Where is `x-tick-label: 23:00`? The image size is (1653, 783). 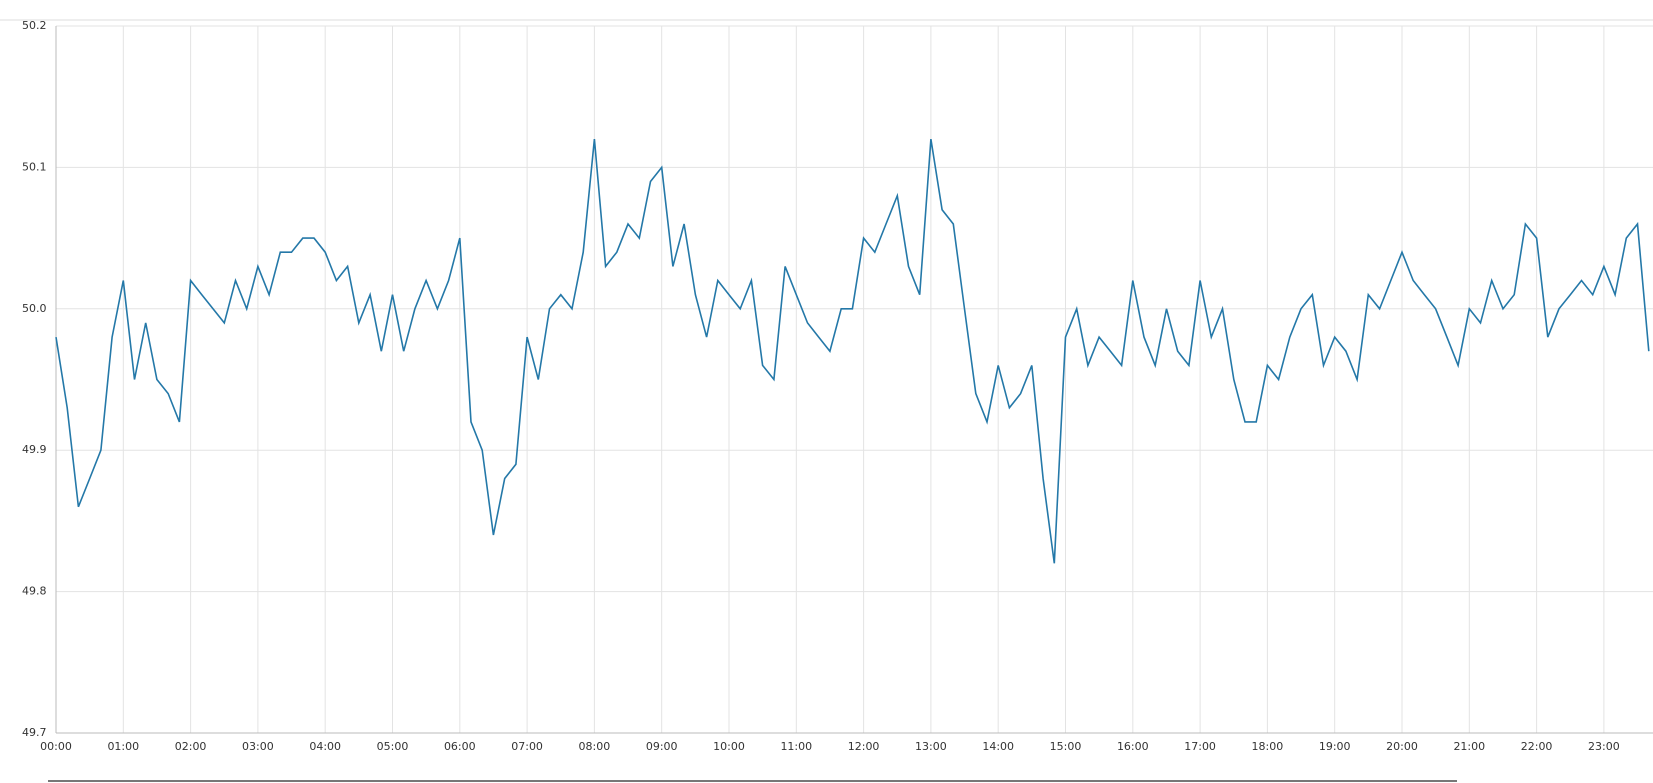 x-tick-label: 23:00 is located at coordinates (1604, 746).